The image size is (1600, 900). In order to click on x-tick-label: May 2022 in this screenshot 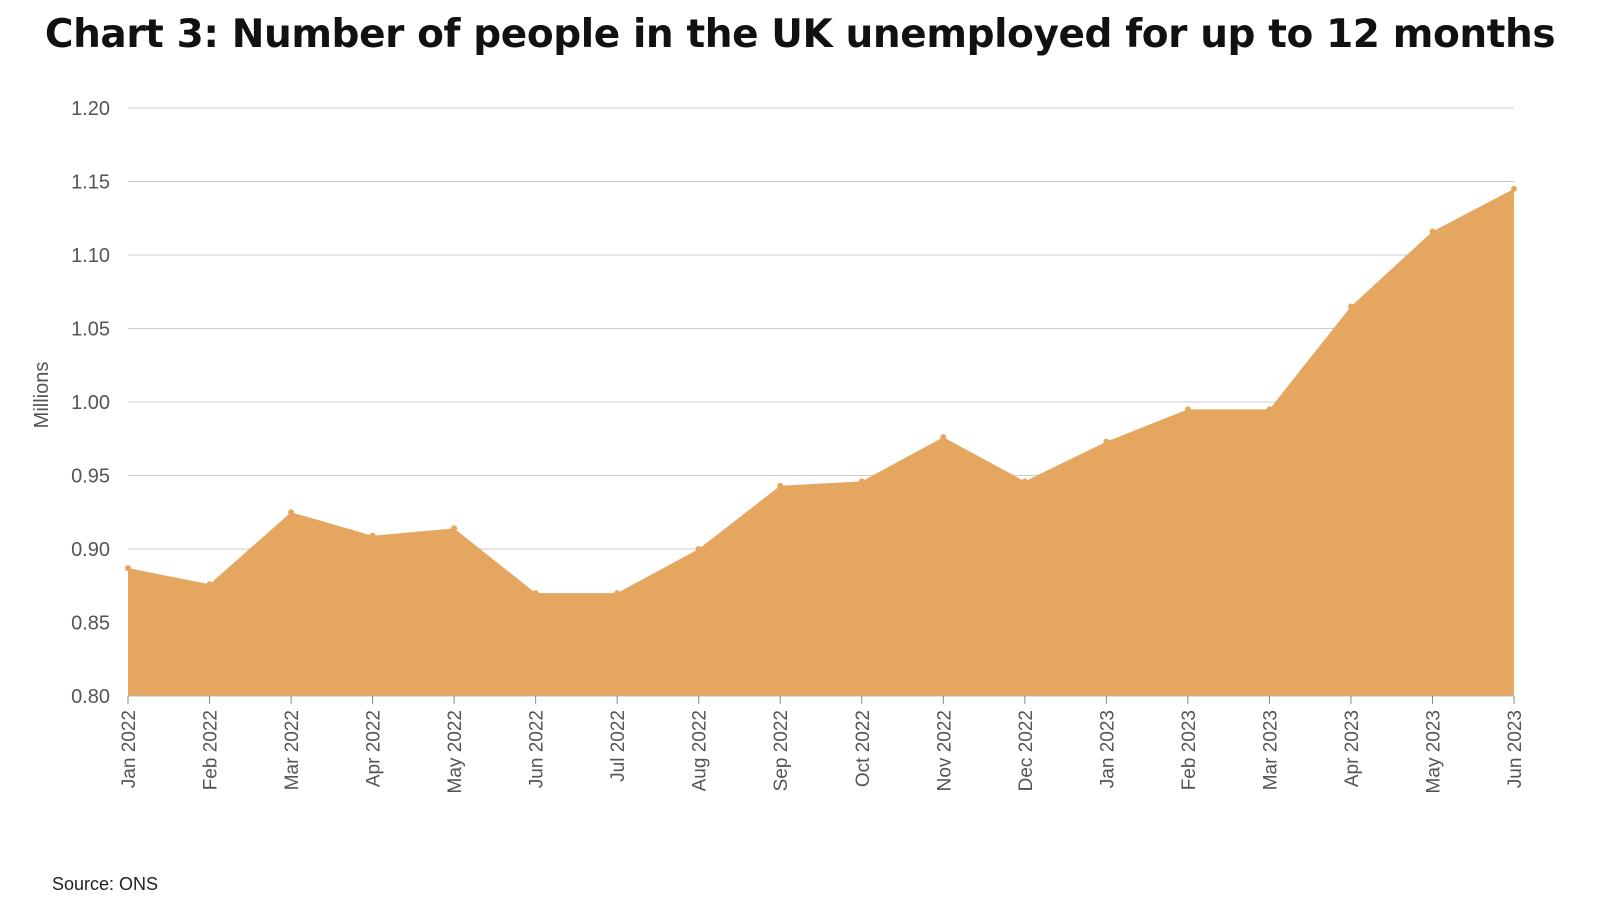, I will do `click(455, 751)`.